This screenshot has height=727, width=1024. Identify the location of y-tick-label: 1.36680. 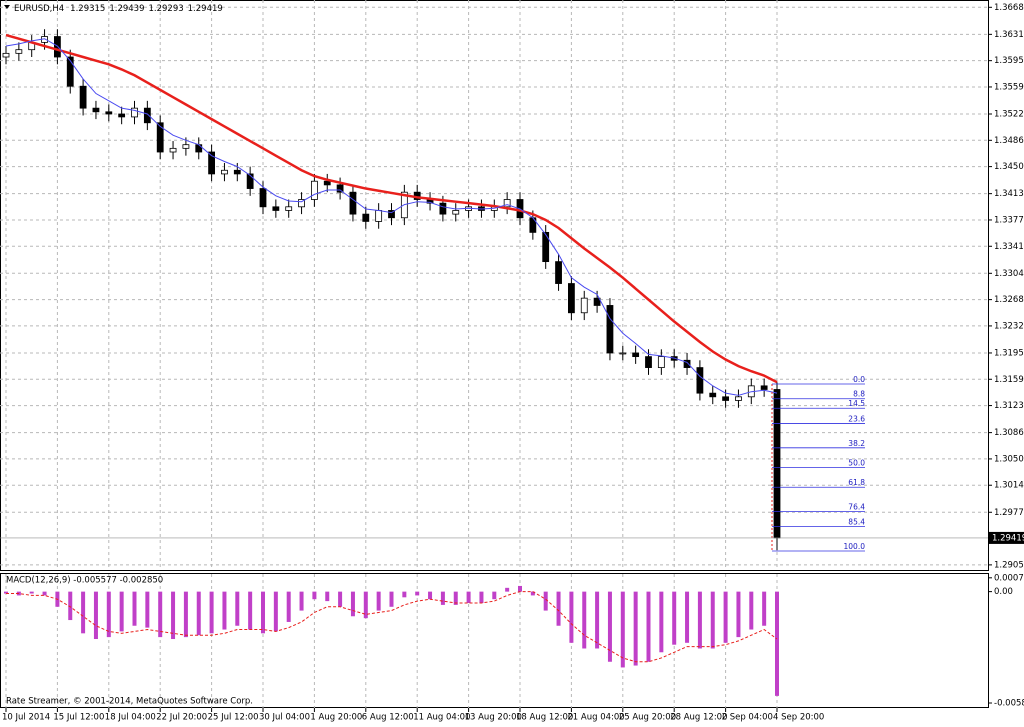
(1009, 8).